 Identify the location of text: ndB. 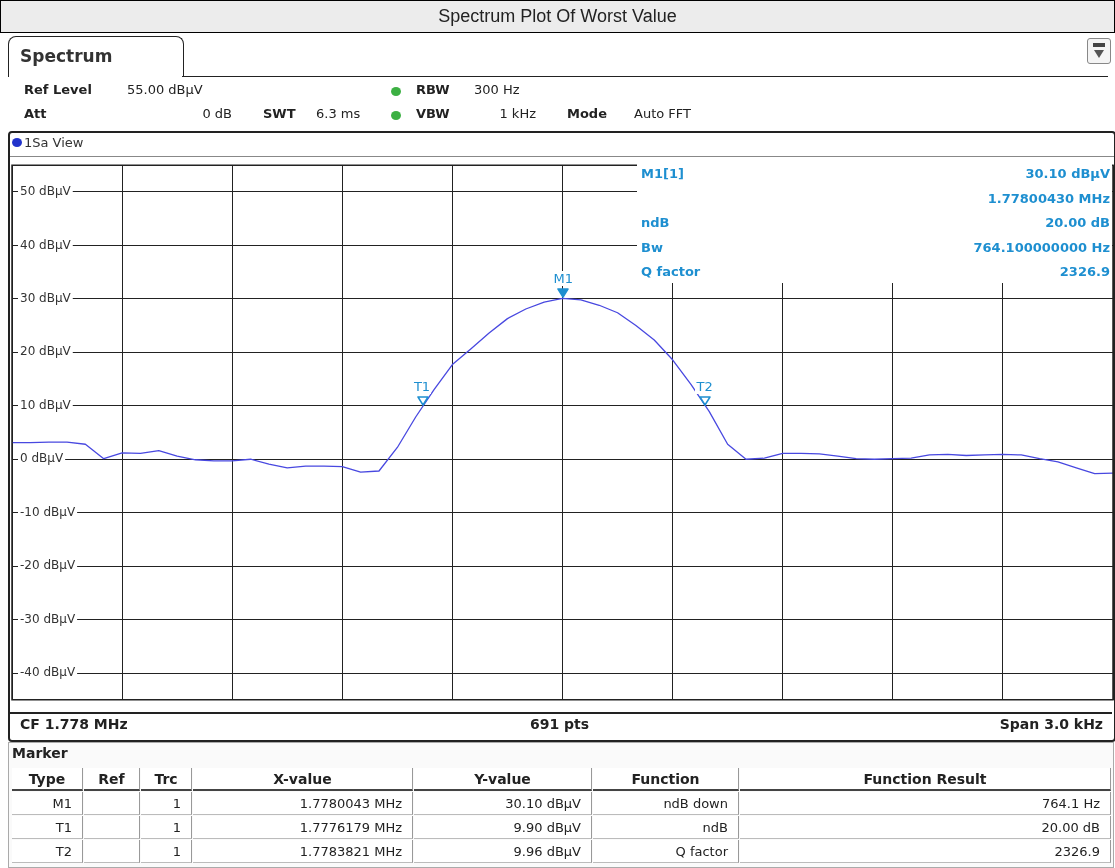
(666, 827).